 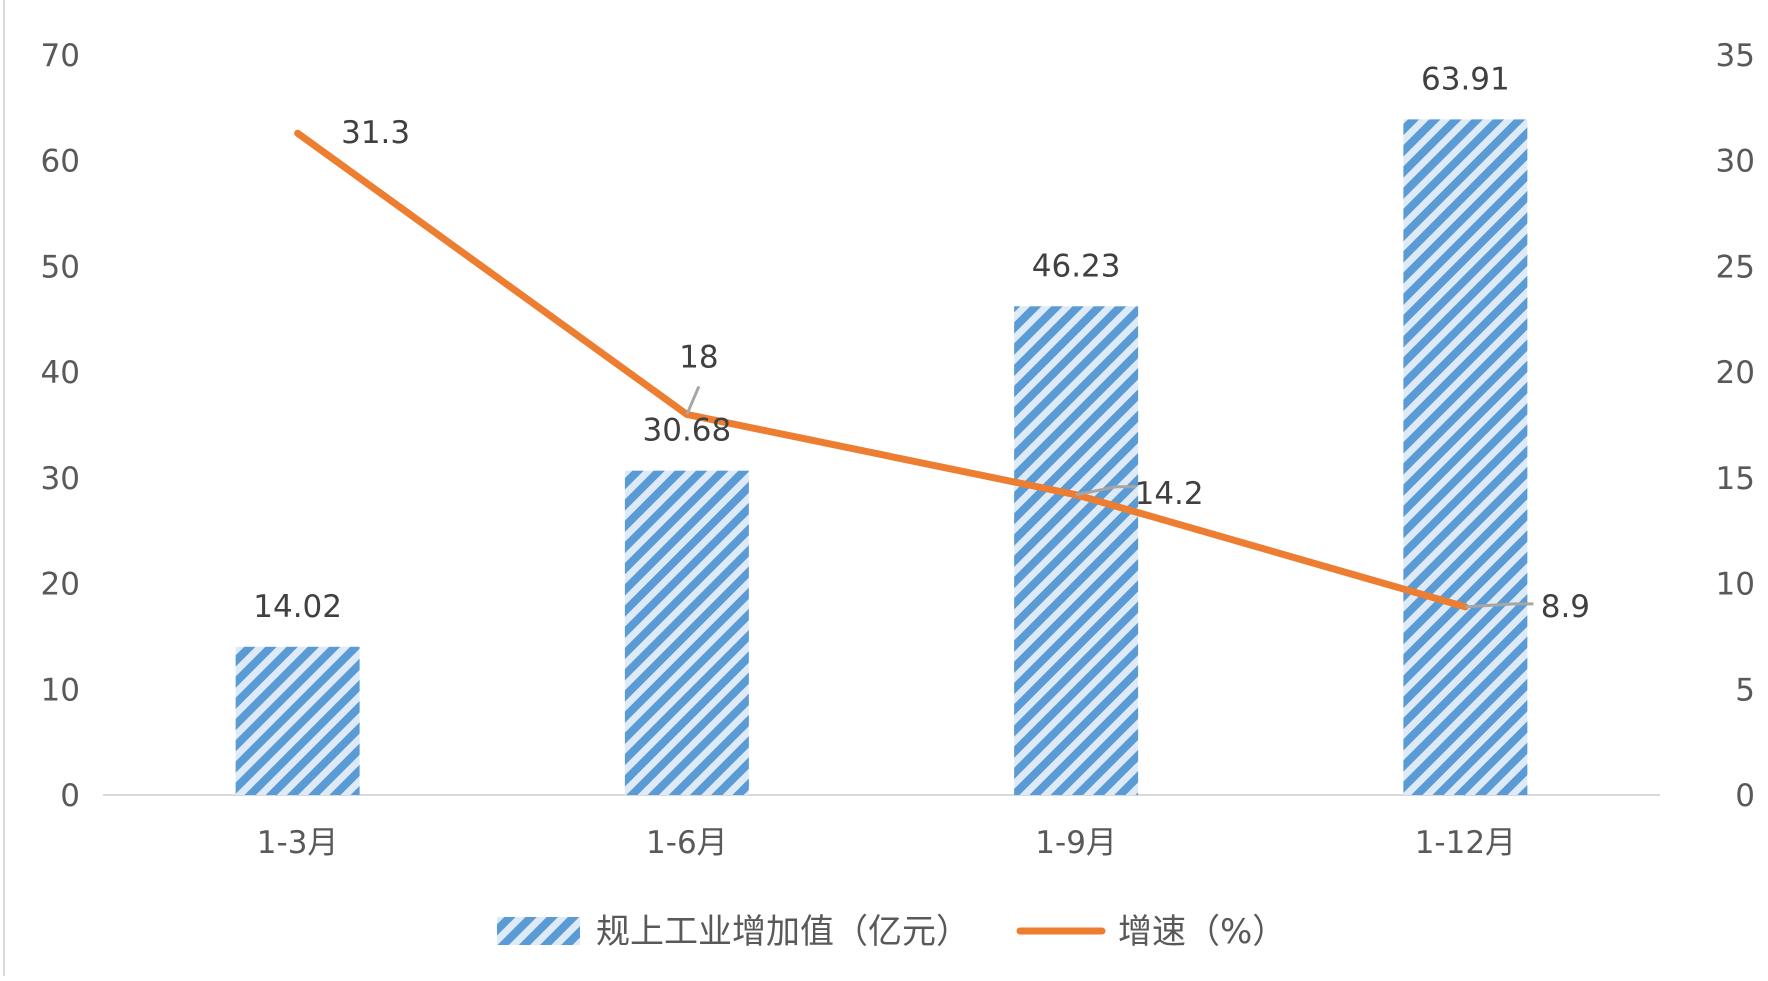 What do you see at coordinates (538, 931) in the screenshot?
I see `legend-bar-swatch` at bounding box center [538, 931].